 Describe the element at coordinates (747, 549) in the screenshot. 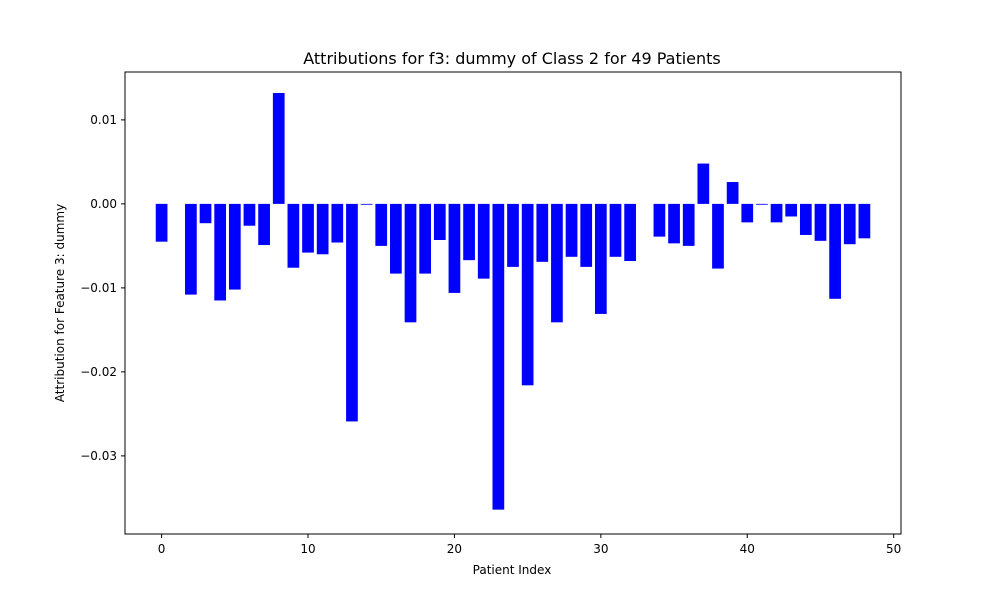

I see `x-tick-label: 40` at that location.